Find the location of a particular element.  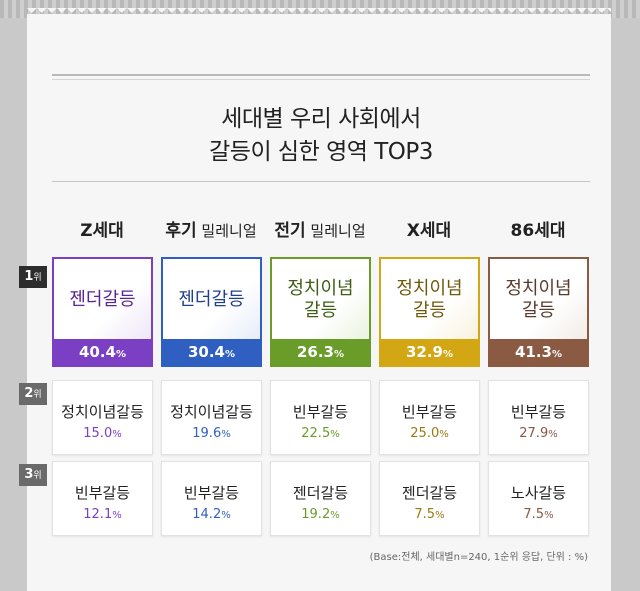

generation-header: 후기 밀레니얼 is located at coordinates (211, 228).